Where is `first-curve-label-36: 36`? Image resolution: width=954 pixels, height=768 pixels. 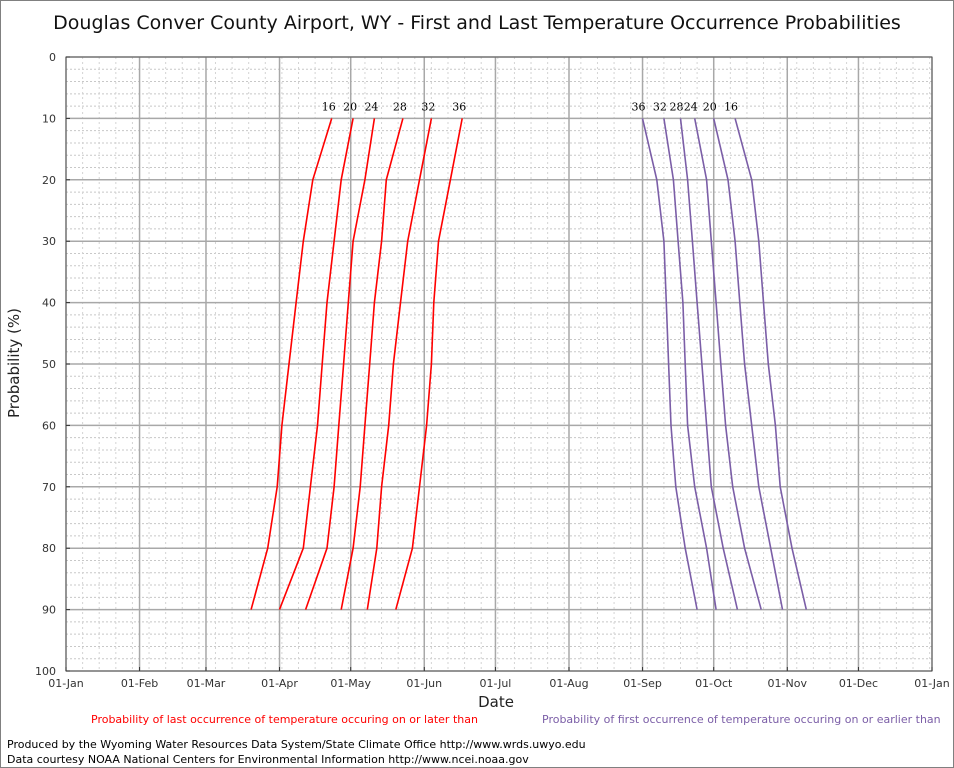 first-curve-label-36: 36 is located at coordinates (639, 106).